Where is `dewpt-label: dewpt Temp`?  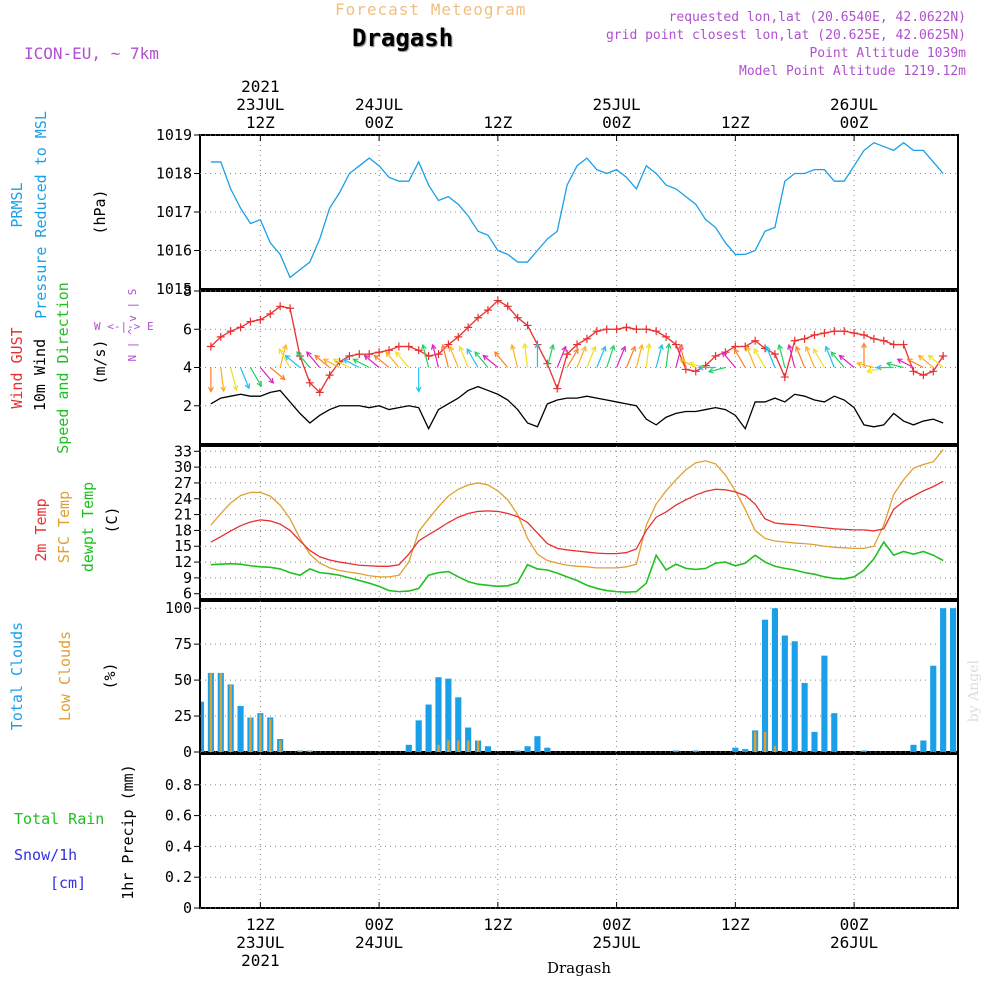 dewpt-label: dewpt Temp is located at coordinates (88, 527).